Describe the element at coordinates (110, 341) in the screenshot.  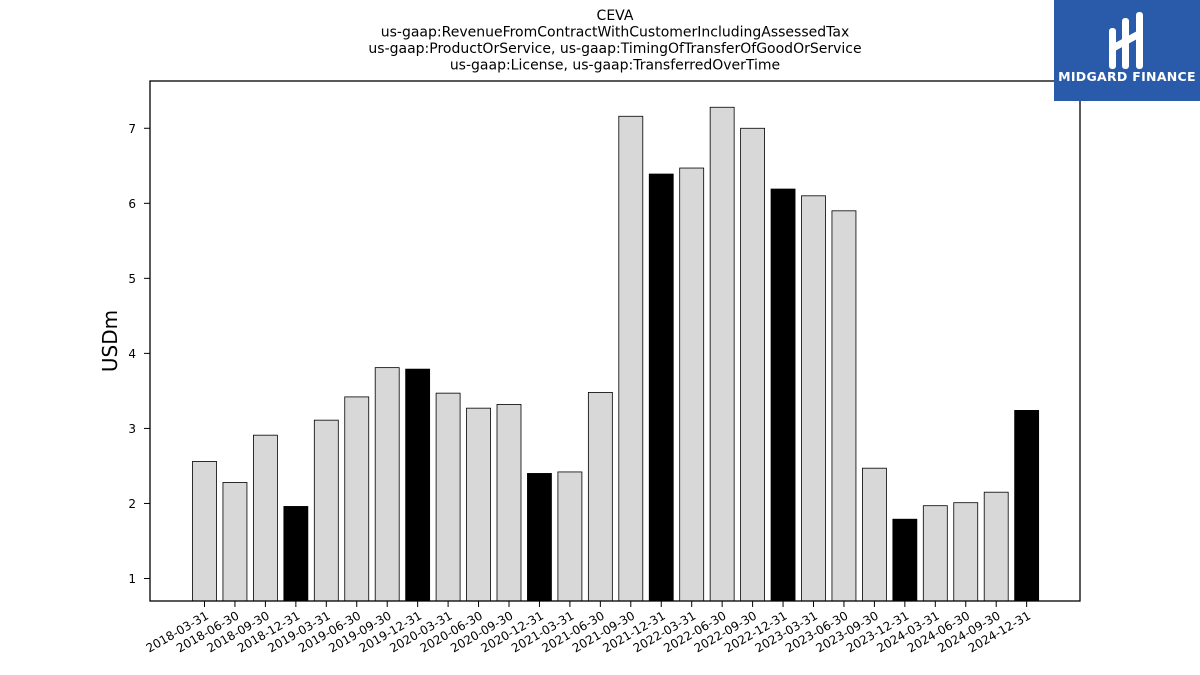
I see `y-axis-label: USDm` at that location.